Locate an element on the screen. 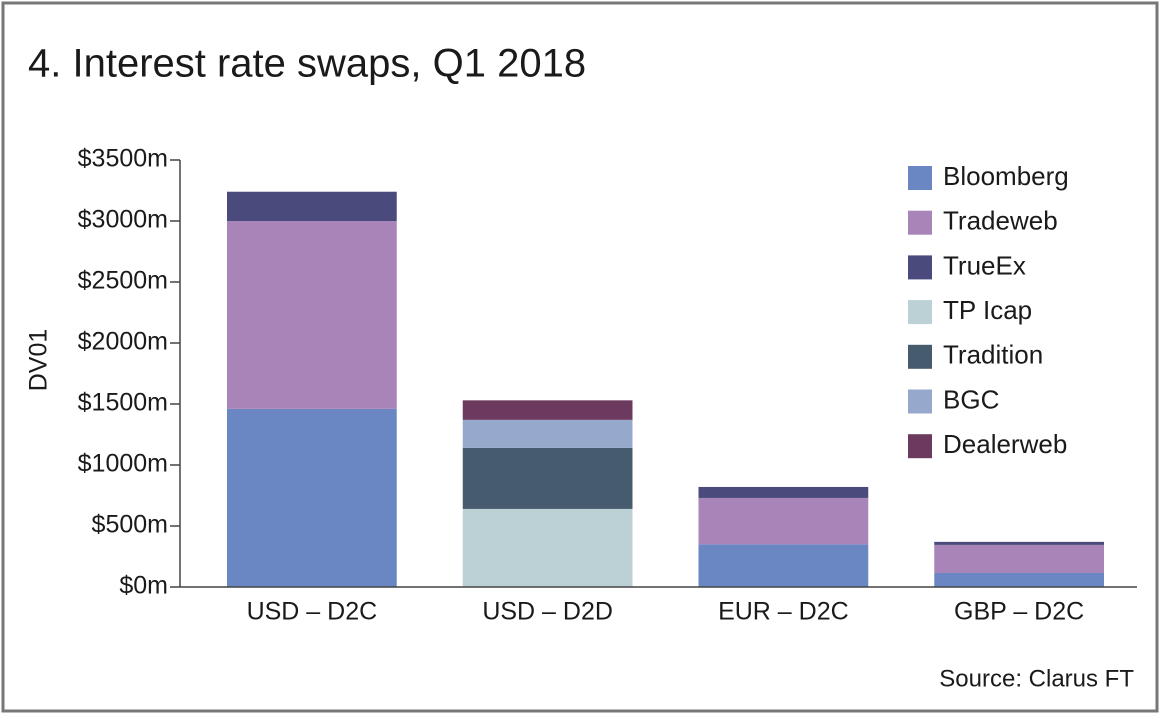 Image resolution: width=1160 pixels, height=716 pixels. x-tick-label: GBP – D2C is located at coordinates (1019, 612).